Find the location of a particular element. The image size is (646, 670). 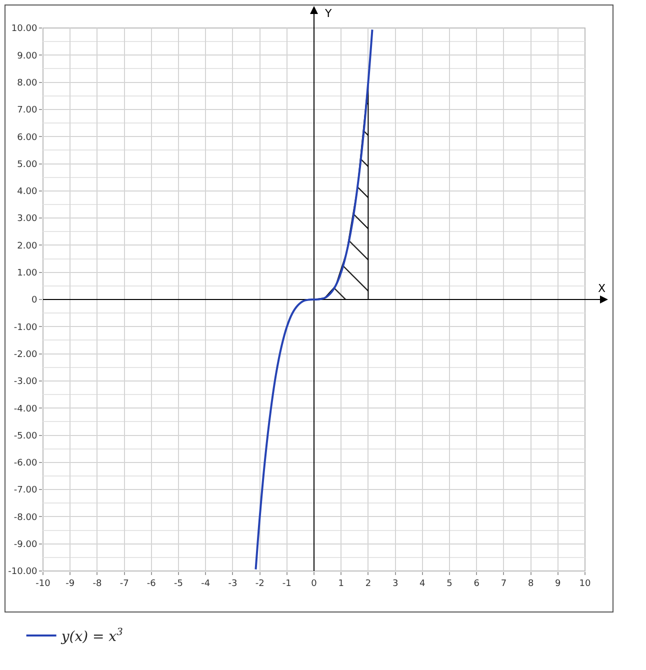

y-tick-label: 7.00 is located at coordinates (27, 111).